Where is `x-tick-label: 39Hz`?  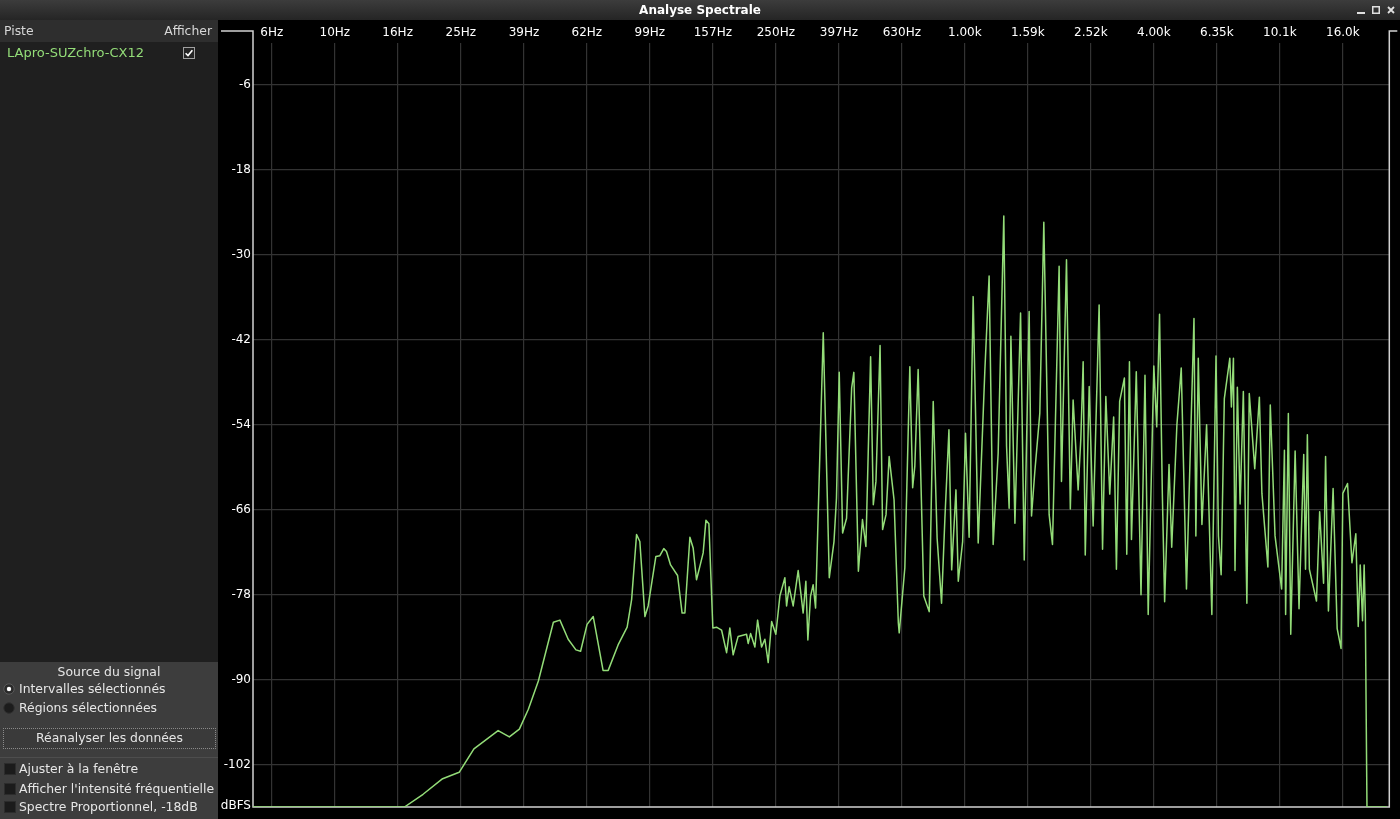 x-tick-label: 39Hz is located at coordinates (524, 32).